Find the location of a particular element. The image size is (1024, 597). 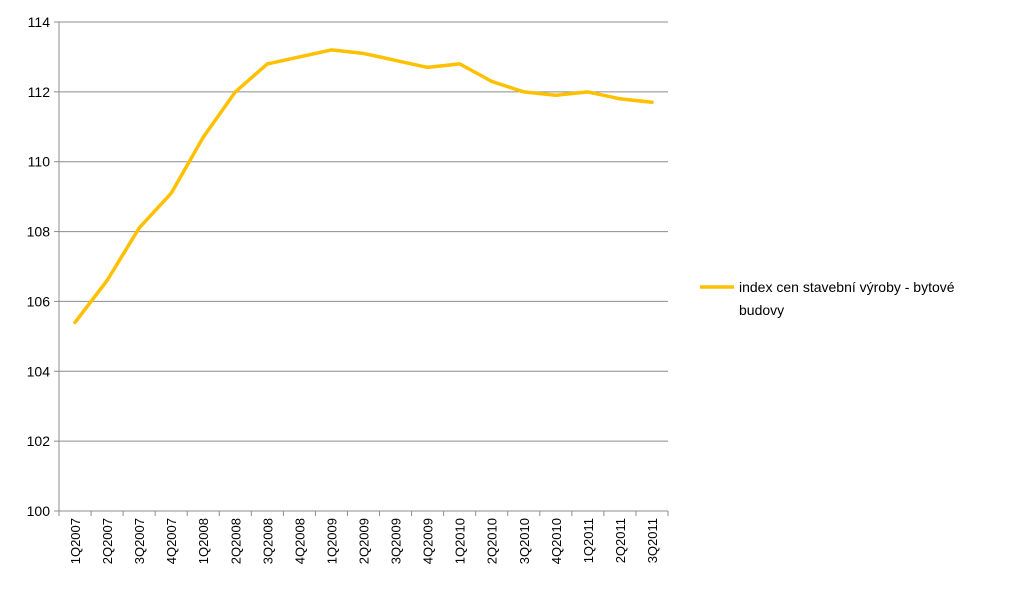

y-axis-ticks: 100 102 104 106 108 110 112 114 is located at coordinates (43, 266).